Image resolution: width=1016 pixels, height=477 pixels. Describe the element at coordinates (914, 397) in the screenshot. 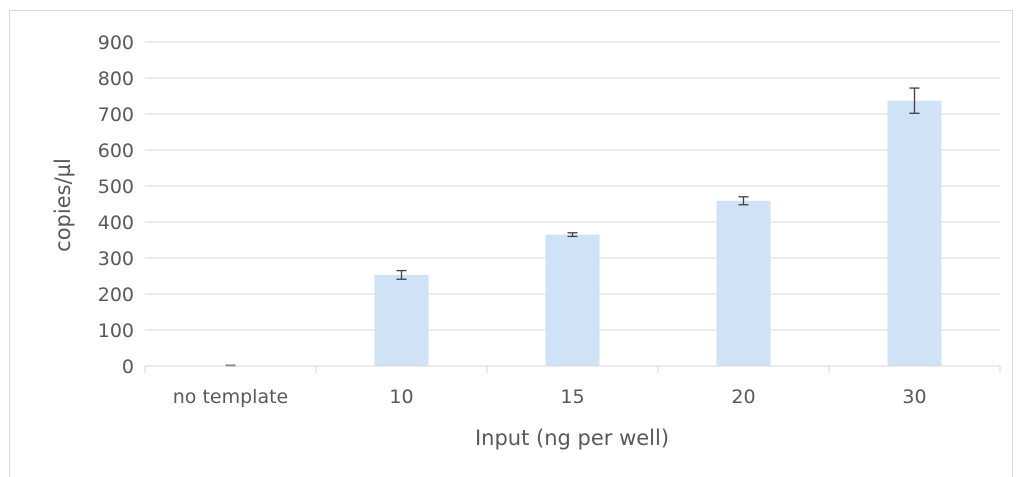

I see `x-tick-label: 30` at that location.